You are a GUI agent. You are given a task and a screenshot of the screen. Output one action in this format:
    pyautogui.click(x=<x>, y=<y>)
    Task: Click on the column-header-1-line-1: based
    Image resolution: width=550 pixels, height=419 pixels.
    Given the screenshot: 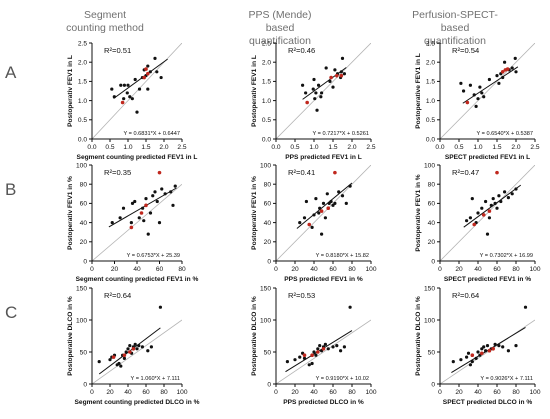 What is the action you would take?
    pyautogui.click(x=280, y=28)
    